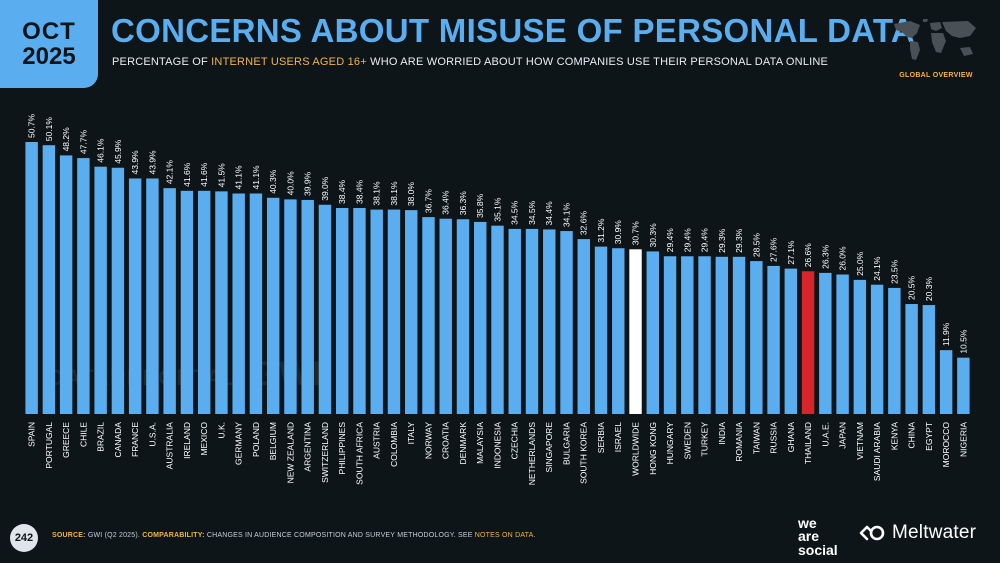 Image resolution: width=1000 pixels, height=563 pixels. Describe the element at coordinates (872, 533) in the screenshot. I see `meltwater-icon` at that location.